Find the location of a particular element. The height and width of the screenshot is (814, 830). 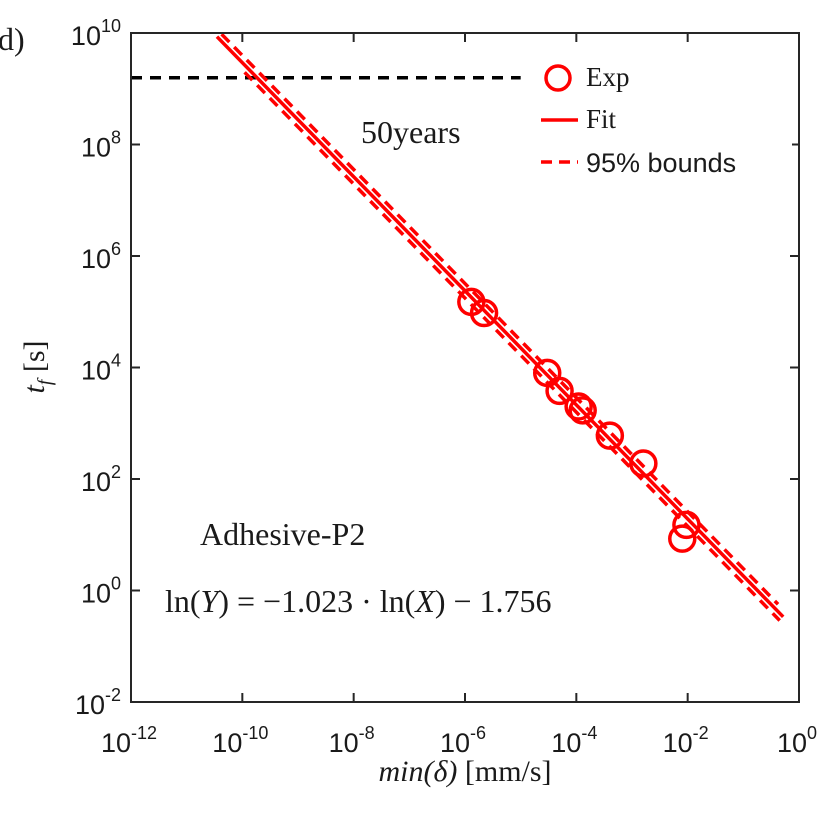

x-tick-exponent: -6 is located at coordinates (478, 733).